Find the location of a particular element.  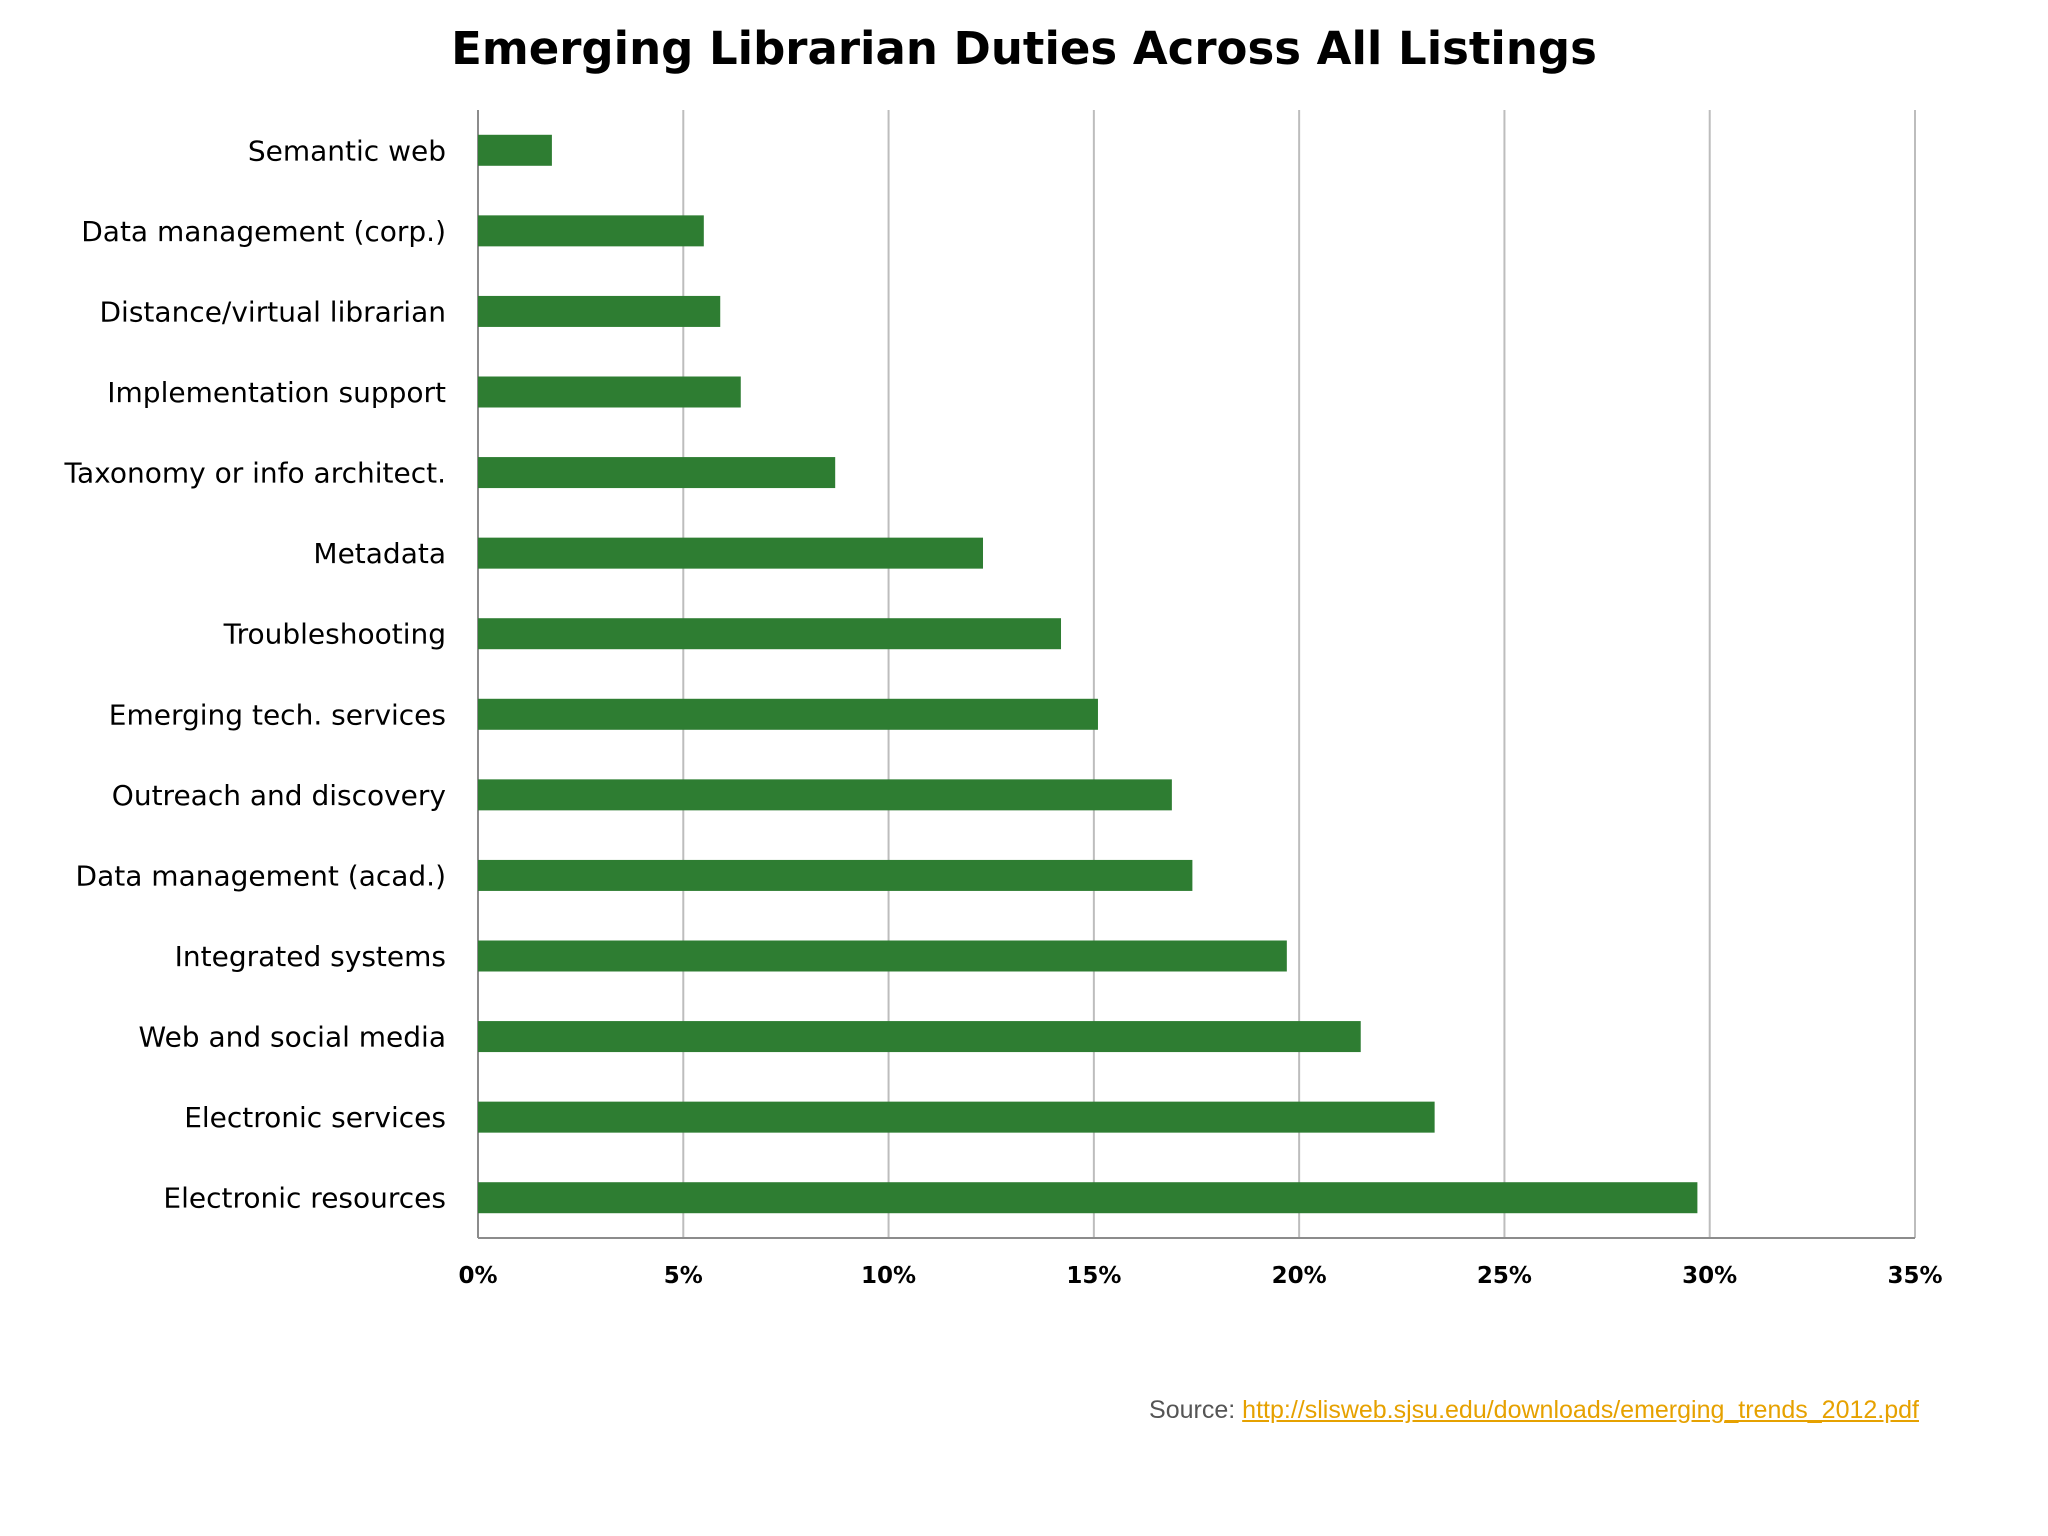

category-label: Emerging tech. services is located at coordinates (277, 714).